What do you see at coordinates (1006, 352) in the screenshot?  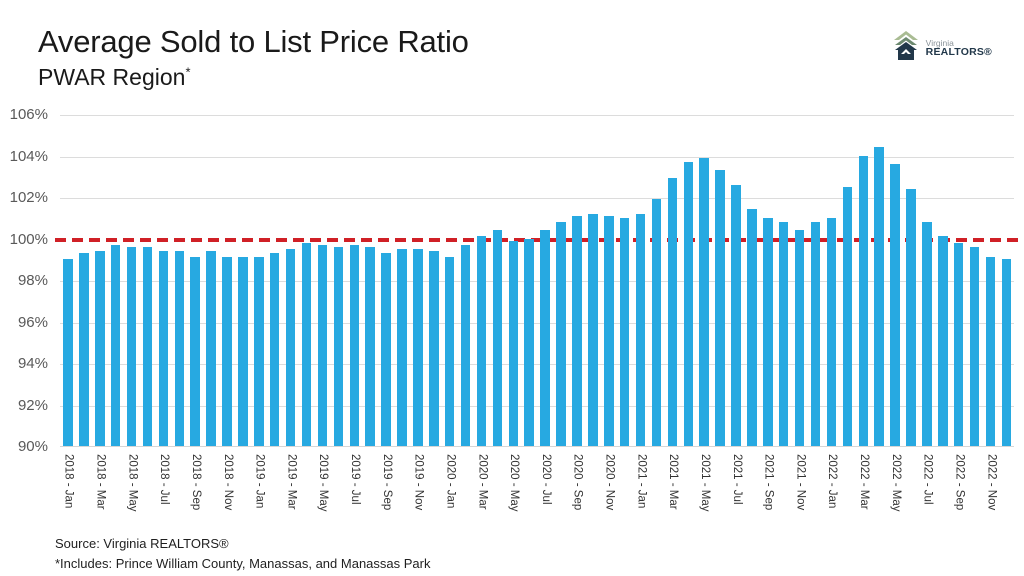 I see `bar-2022-Dec` at bounding box center [1006, 352].